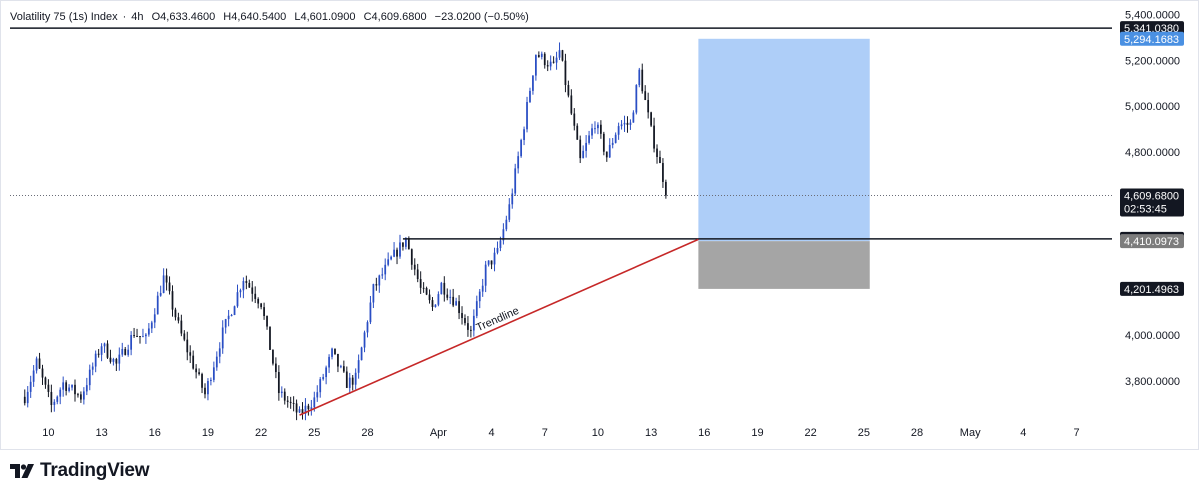  I want to click on x-tick-label: 19, so click(208, 433).